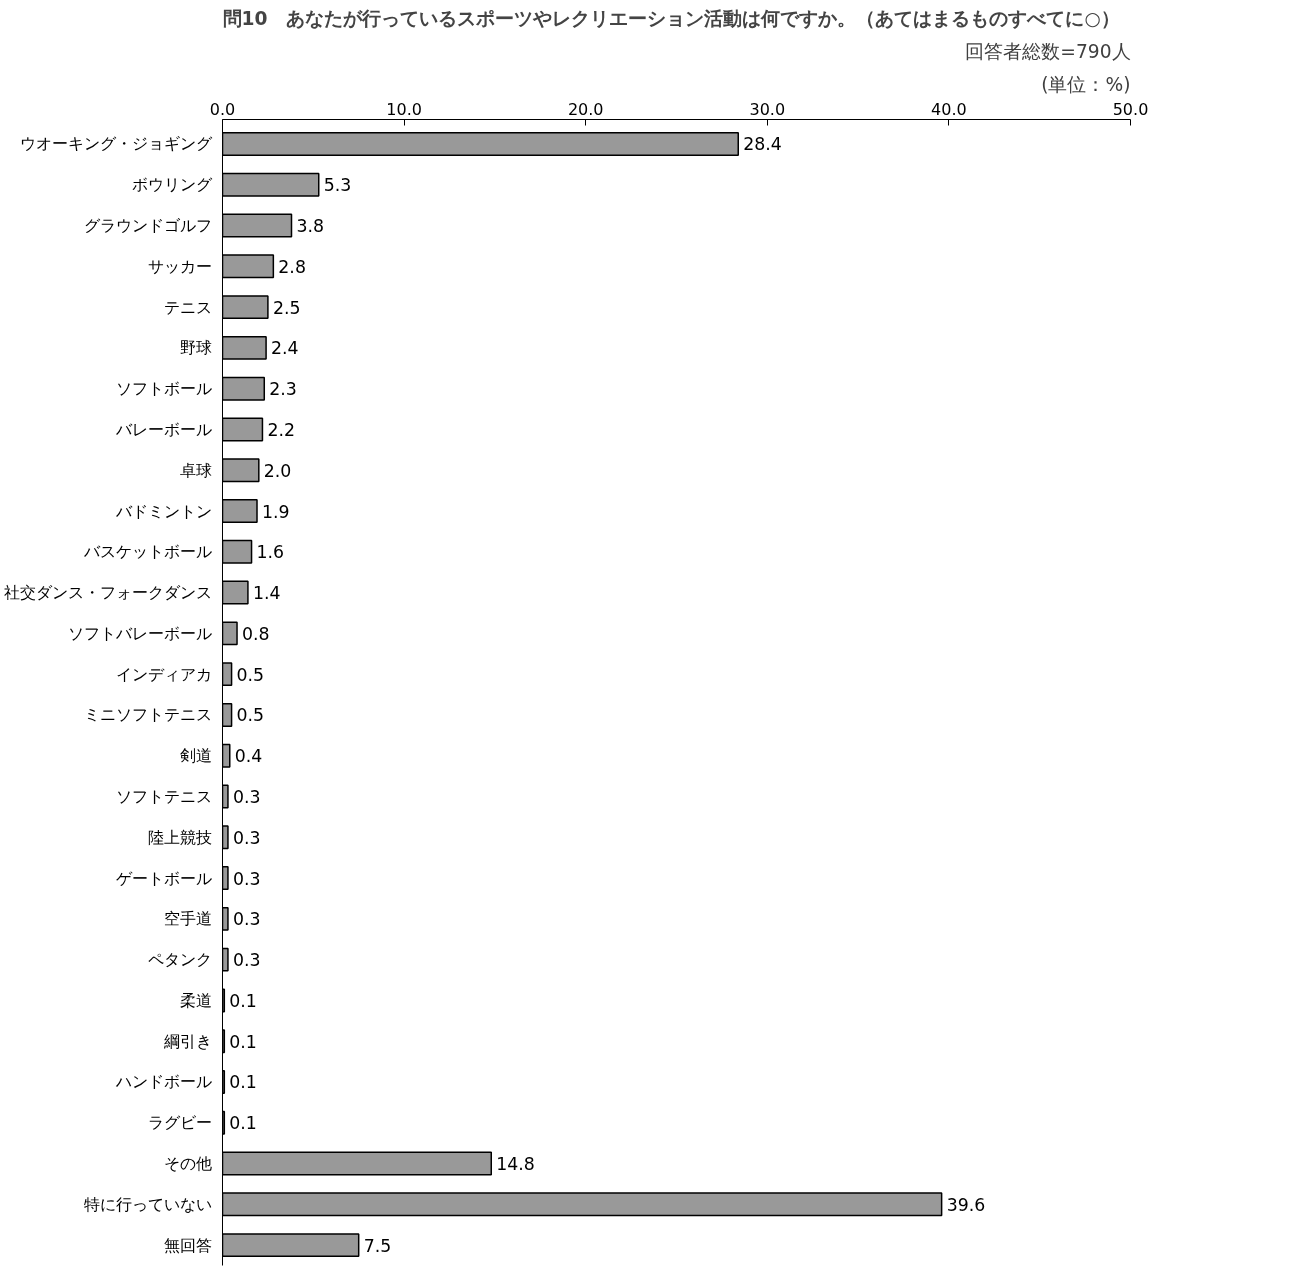 The width and height of the screenshot is (1294, 1285). What do you see at coordinates (163, 429) in the screenshot?
I see `y-tick-label: バレーボール` at bounding box center [163, 429].